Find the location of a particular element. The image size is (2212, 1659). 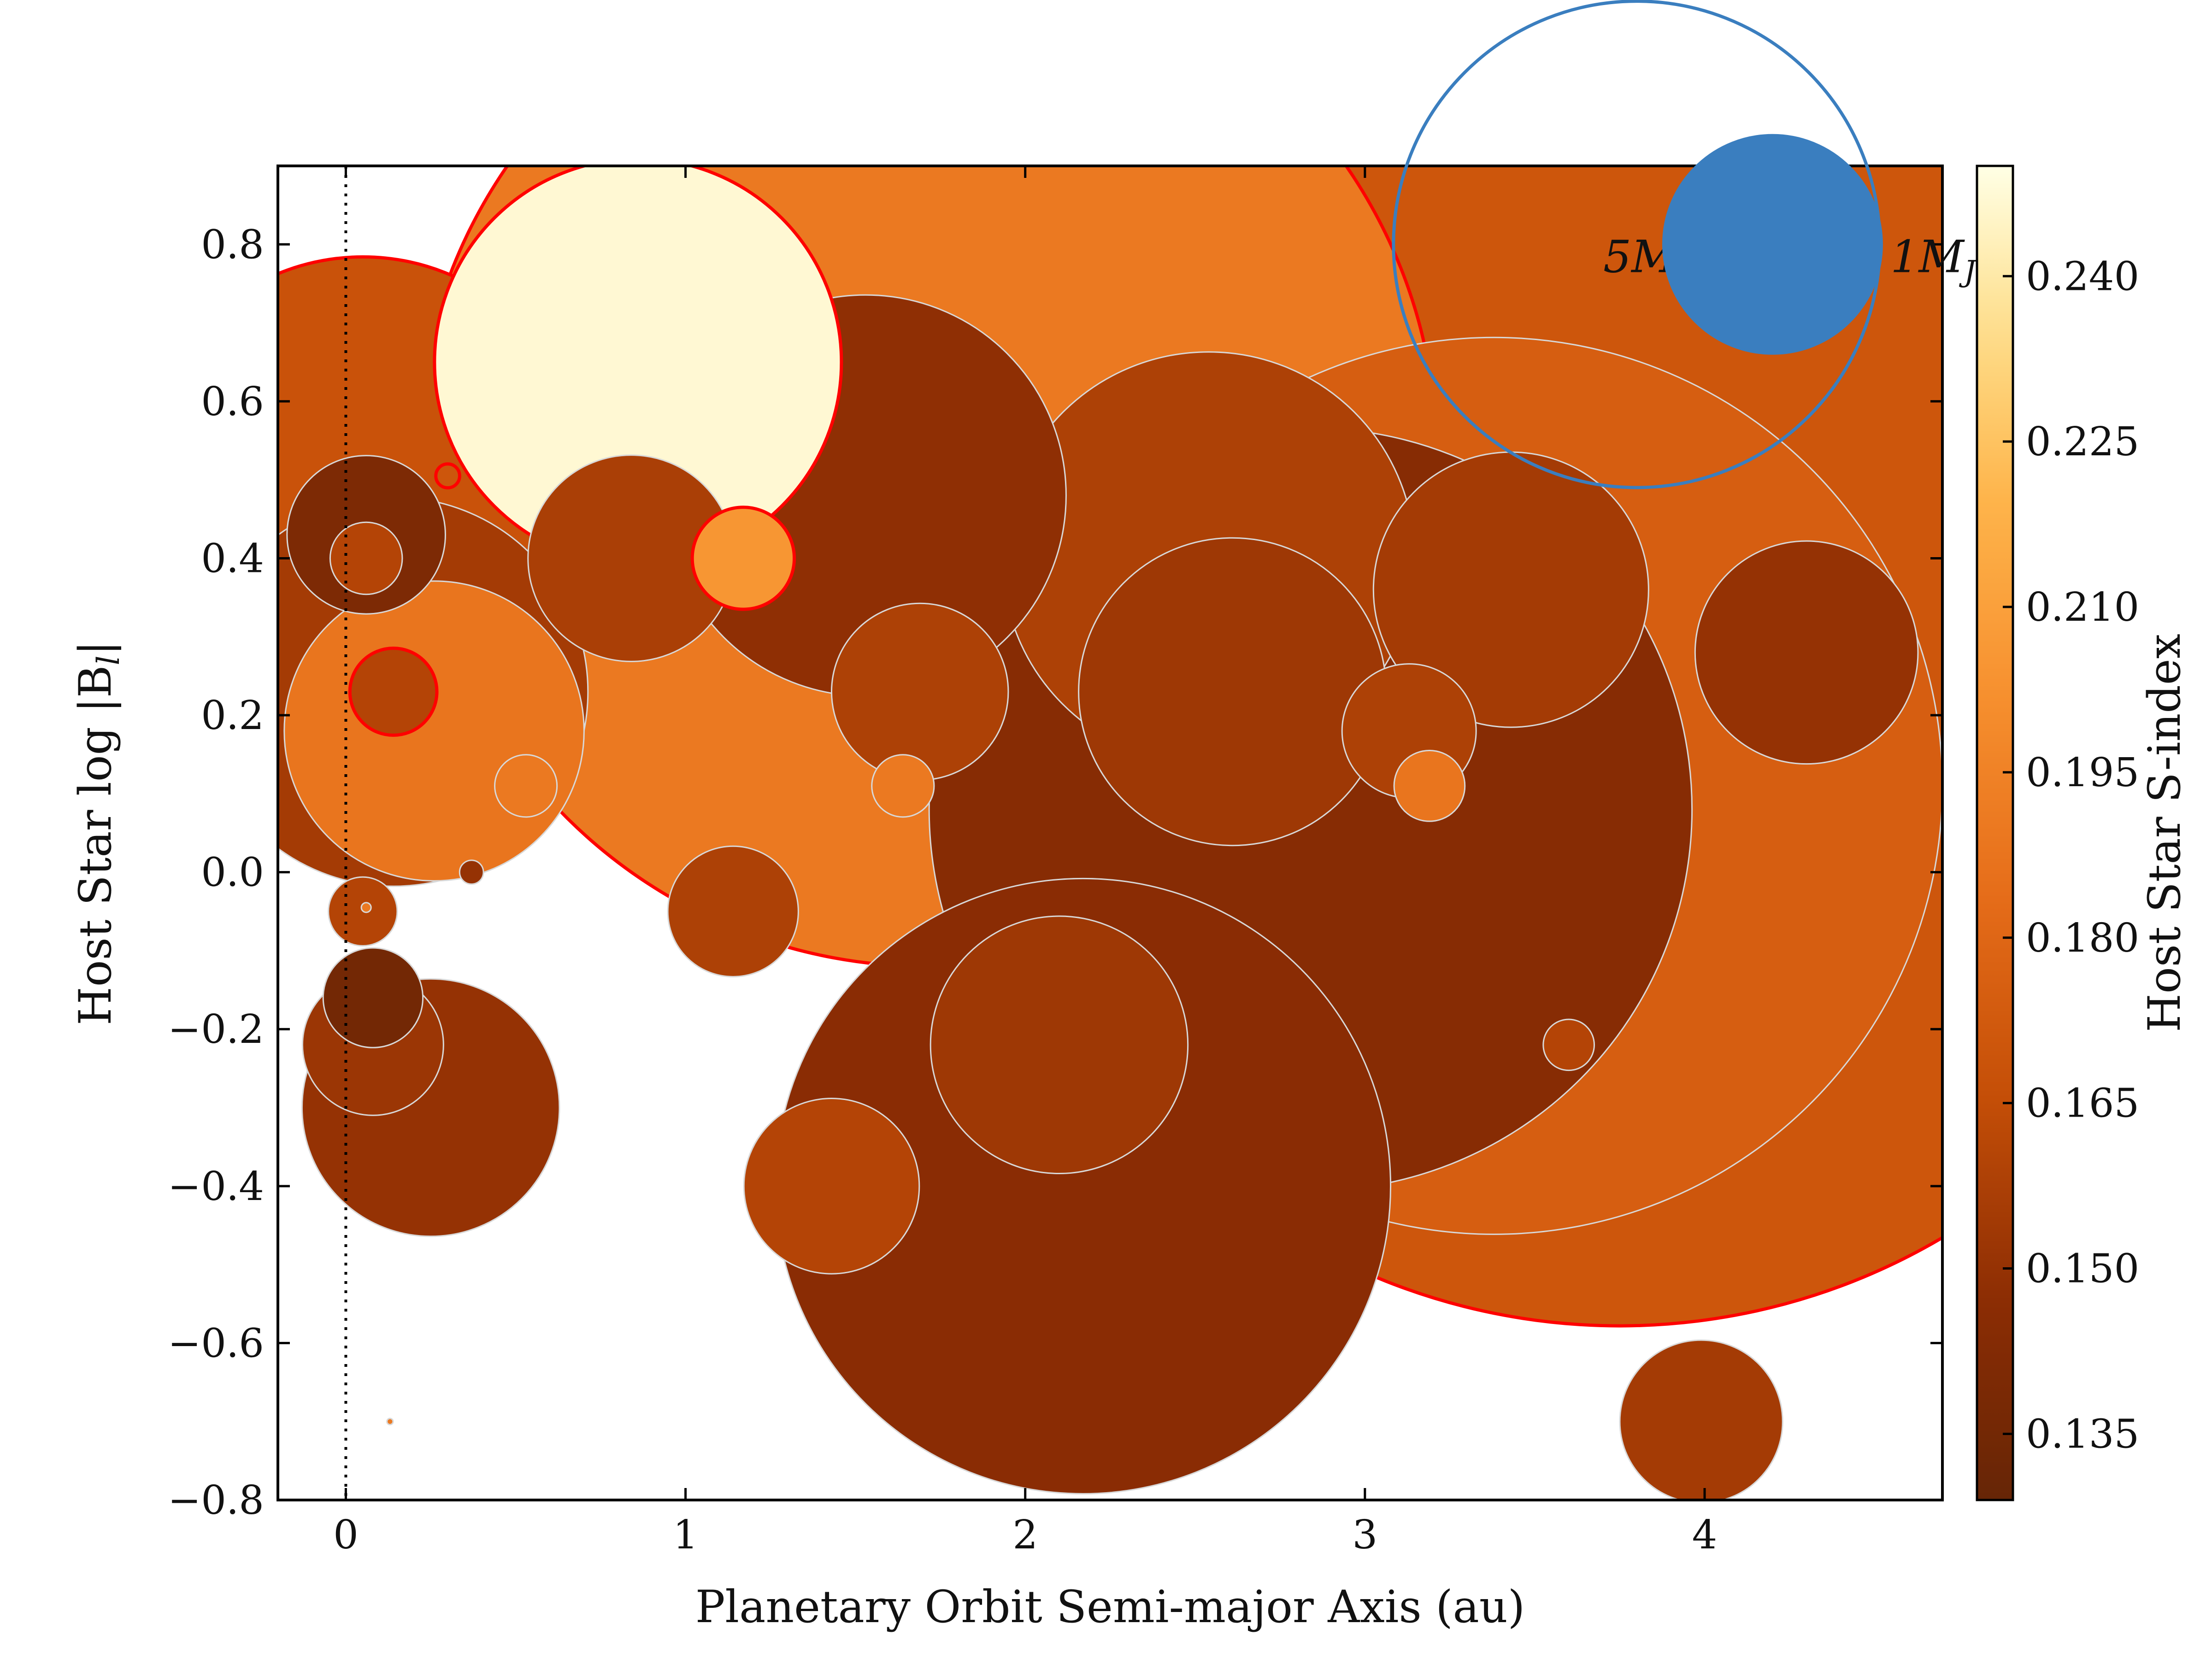

y-axis-title: Host Star log |Bl| is located at coordinates (98, 833).